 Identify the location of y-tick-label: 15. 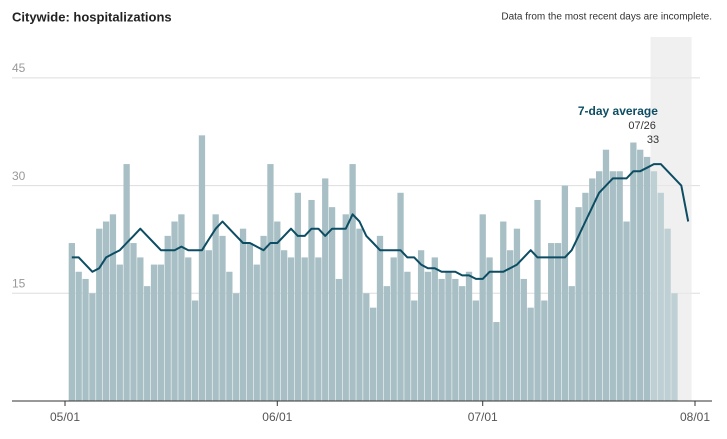
(19, 283).